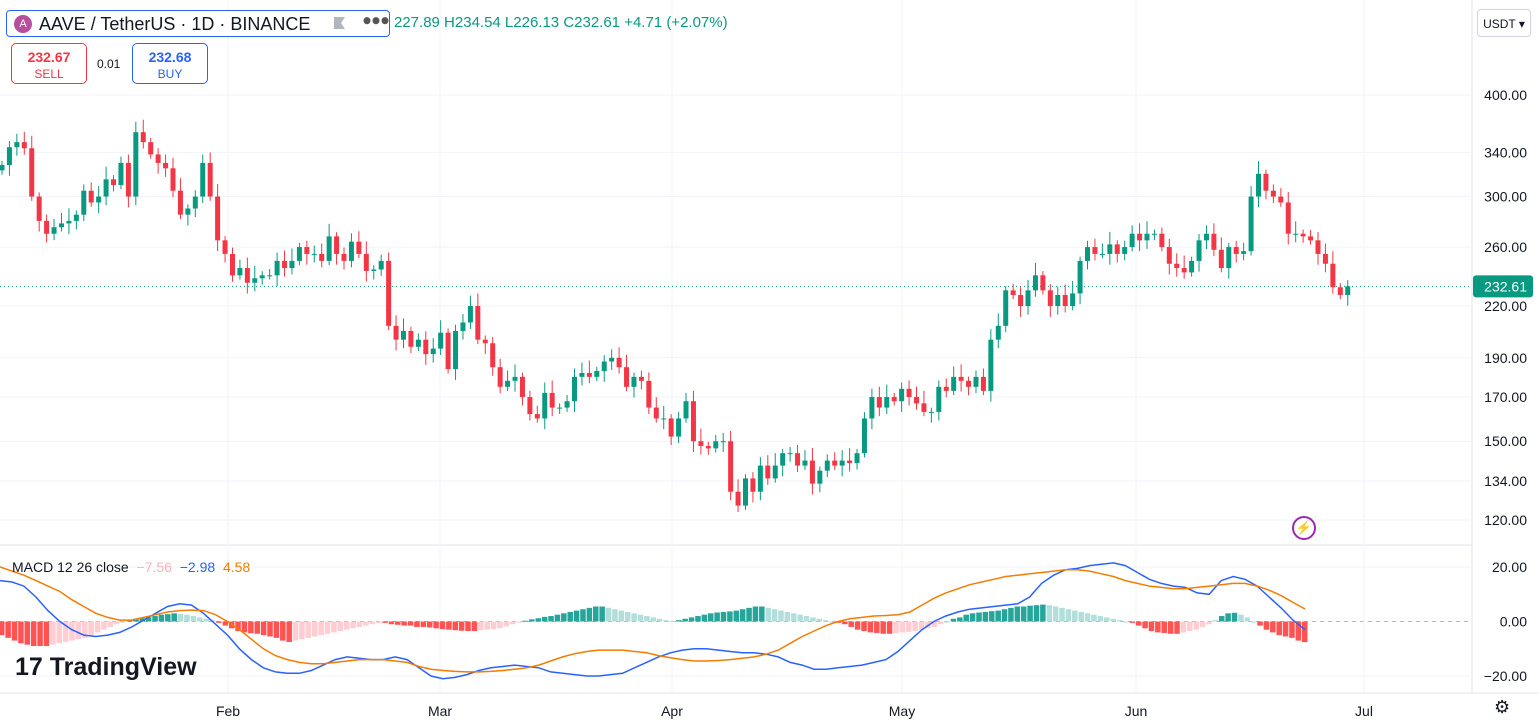  What do you see at coordinates (131, 567) in the screenshot?
I see `macd-legend: MACD 12 26 close −7.56 −2.98 4.58` at bounding box center [131, 567].